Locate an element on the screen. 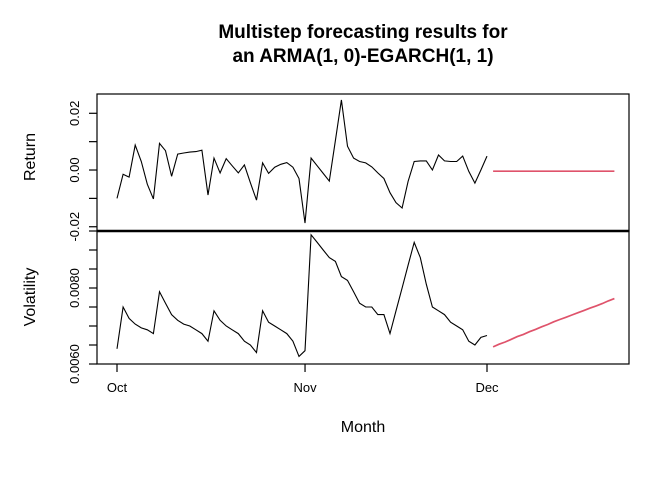 Image resolution: width=672 pixels, height=480 pixels. return-observed-line is located at coordinates (302, 161).